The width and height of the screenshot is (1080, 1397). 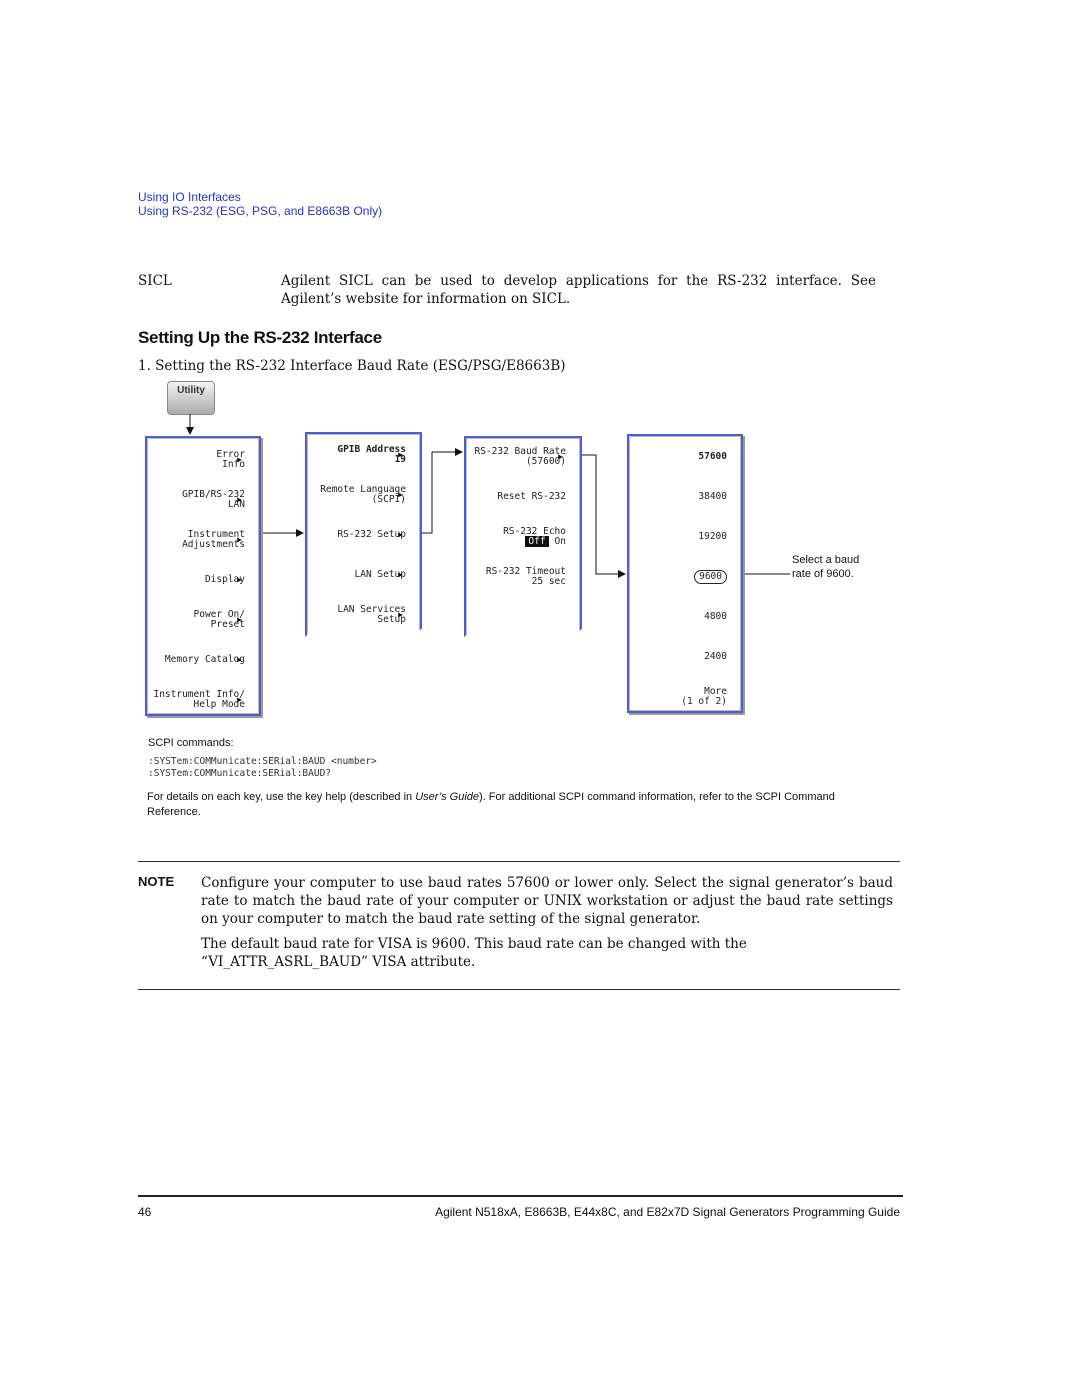 What do you see at coordinates (216, 534) in the screenshot?
I see `softkey-label: Instrument` at bounding box center [216, 534].